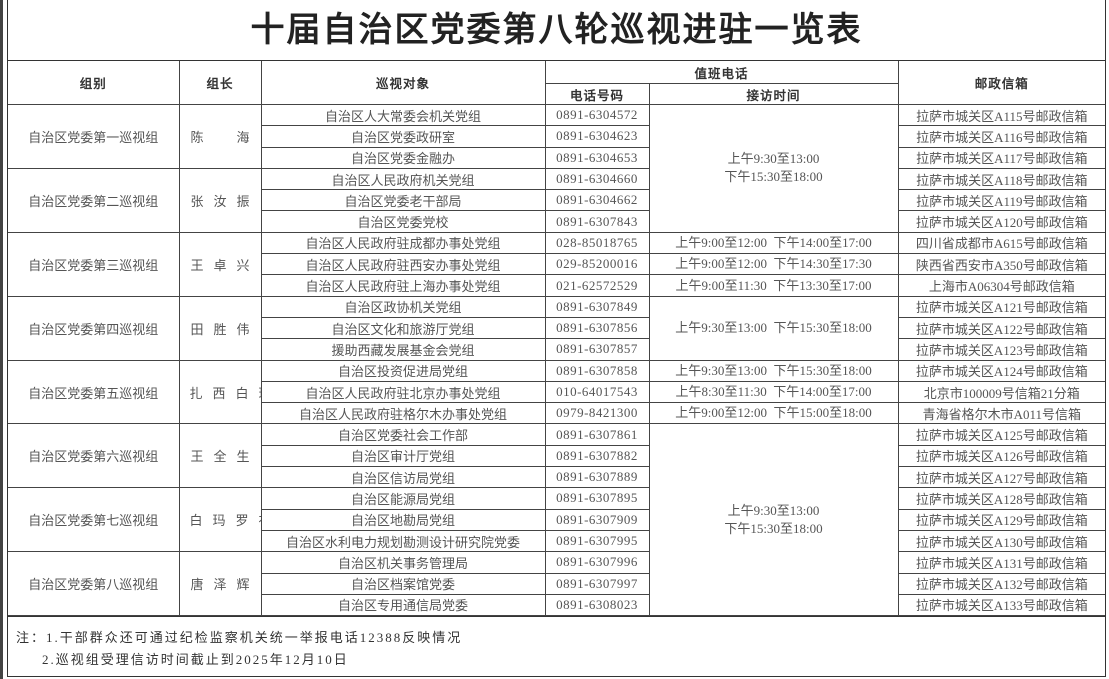 Image resolution: width=1109 pixels, height=679 pixels. Describe the element at coordinates (597, 221) in the screenshot. I see `phone-number: 0891-6307843` at that location.